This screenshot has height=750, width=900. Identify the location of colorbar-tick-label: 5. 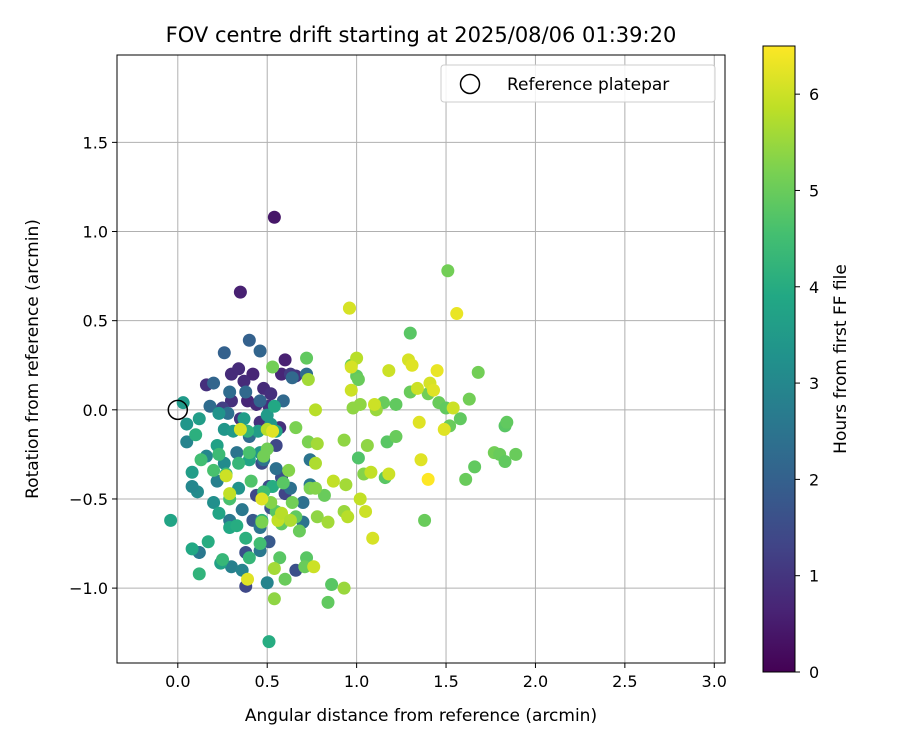
(814, 190).